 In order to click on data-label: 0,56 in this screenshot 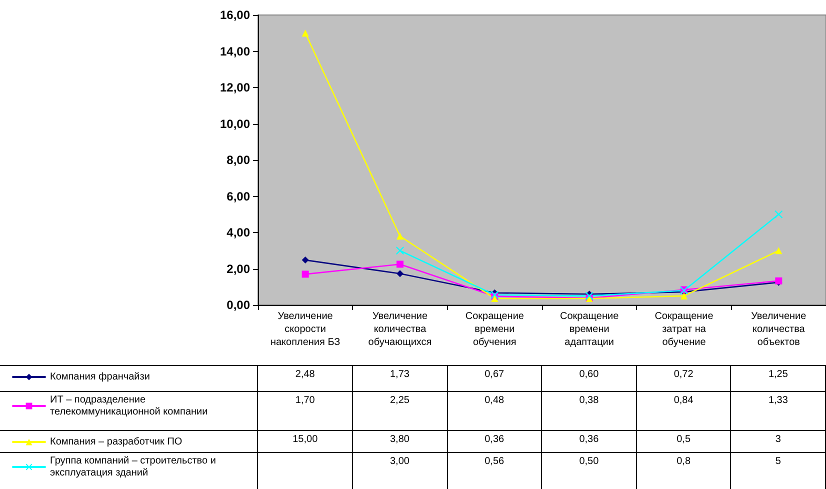, I will do `click(494, 470)`.